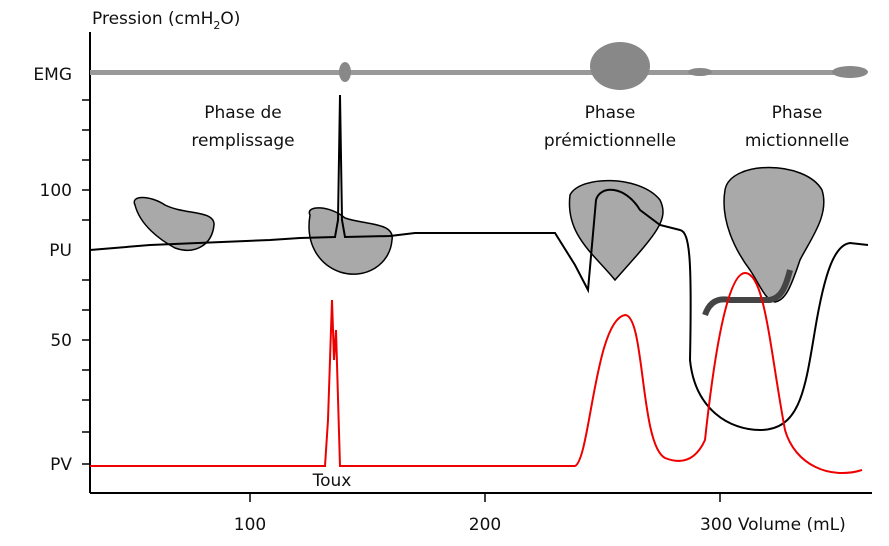  What do you see at coordinates (242, 113) in the screenshot?
I see `phase-label: Phase de` at bounding box center [242, 113].